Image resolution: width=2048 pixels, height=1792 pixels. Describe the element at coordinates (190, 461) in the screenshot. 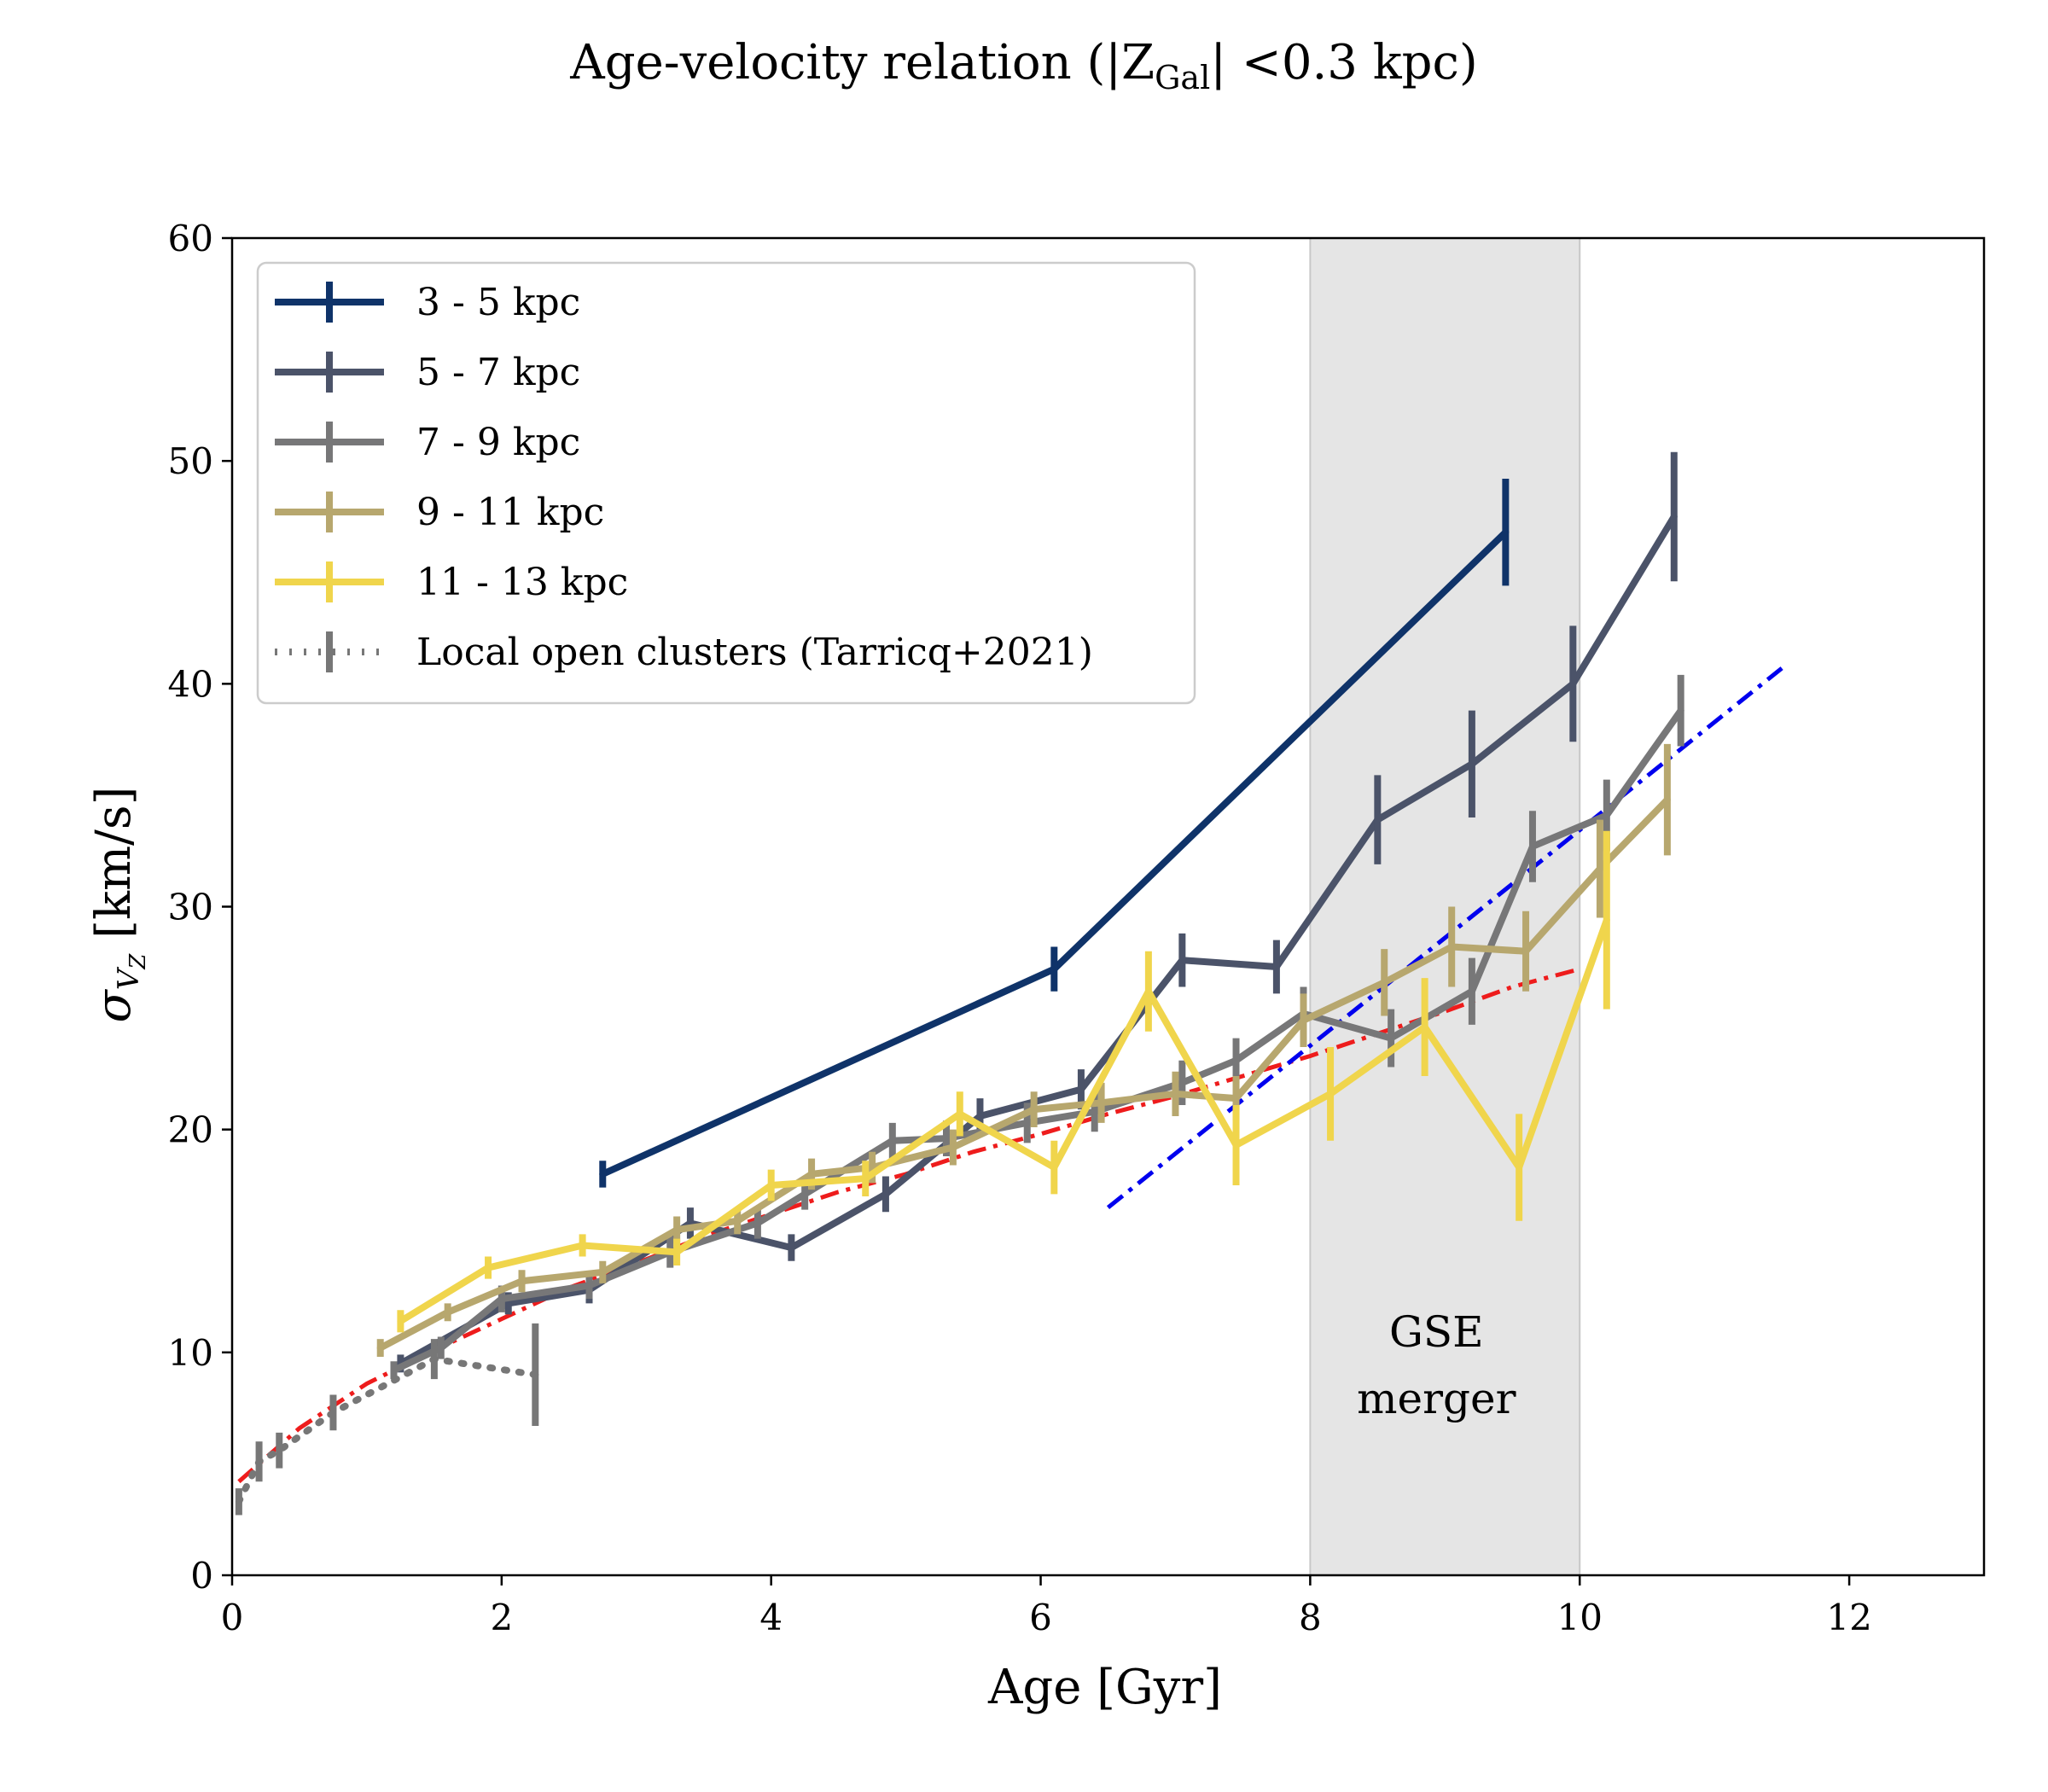

I see `y-tick-label: 50` at that location.